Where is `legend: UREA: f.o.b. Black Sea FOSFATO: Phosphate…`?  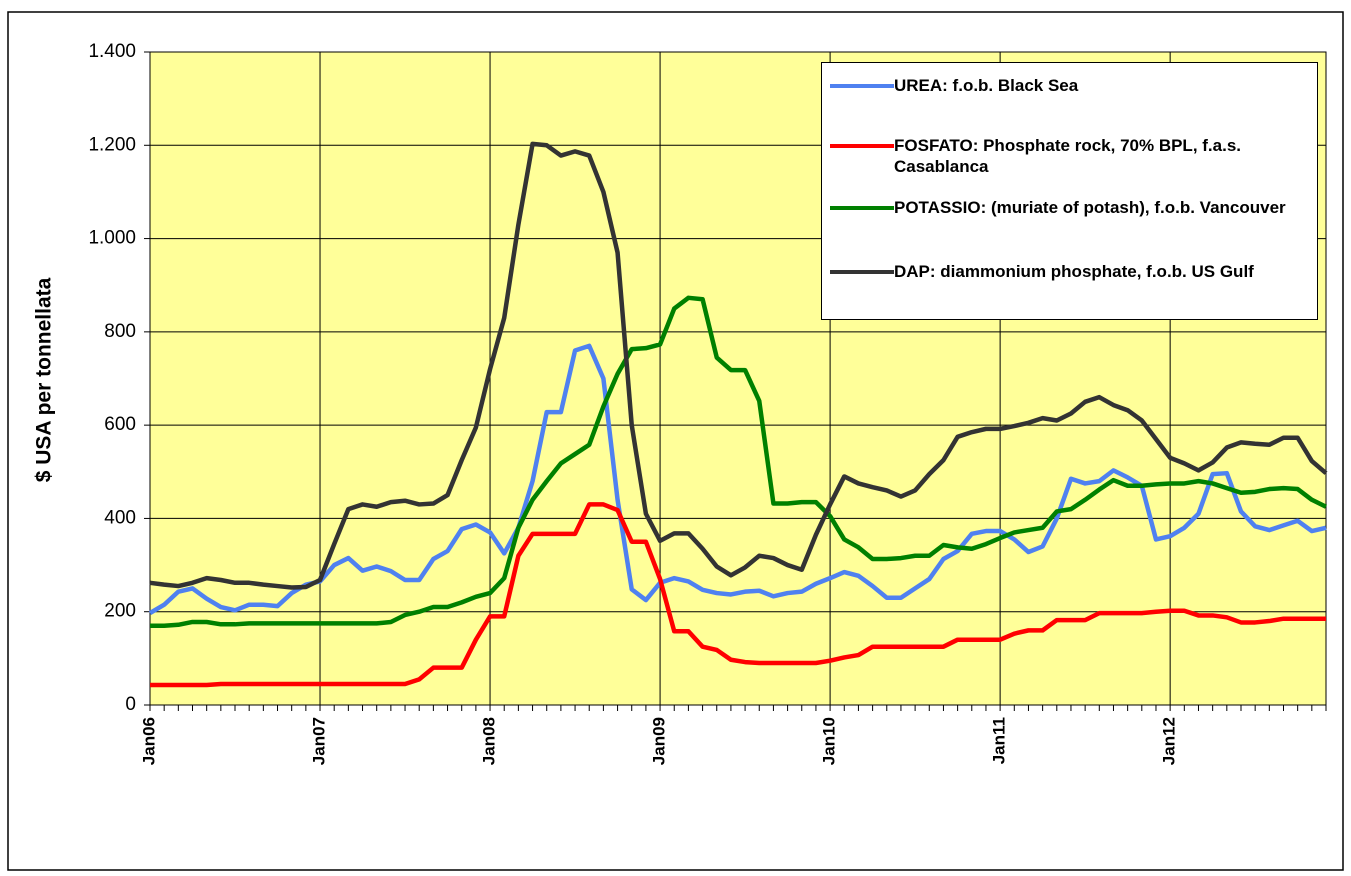 legend: UREA: f.o.b. Black Sea FOSFATO: Phosphate… is located at coordinates (1069, 191).